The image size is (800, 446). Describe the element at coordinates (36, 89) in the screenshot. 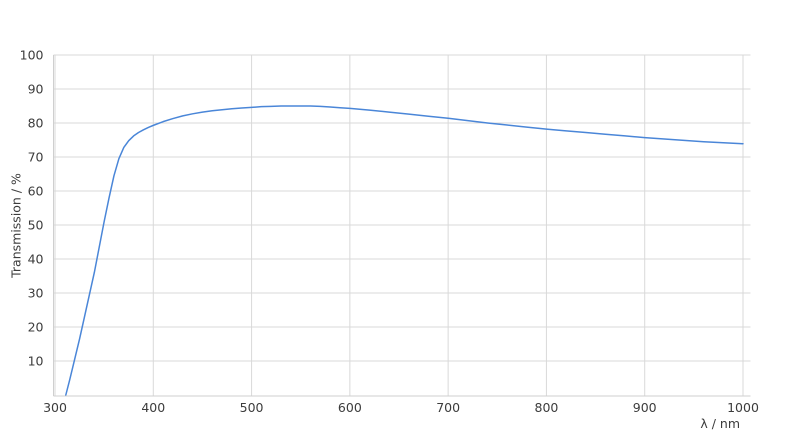

I see `y-tick-label: 90` at that location.